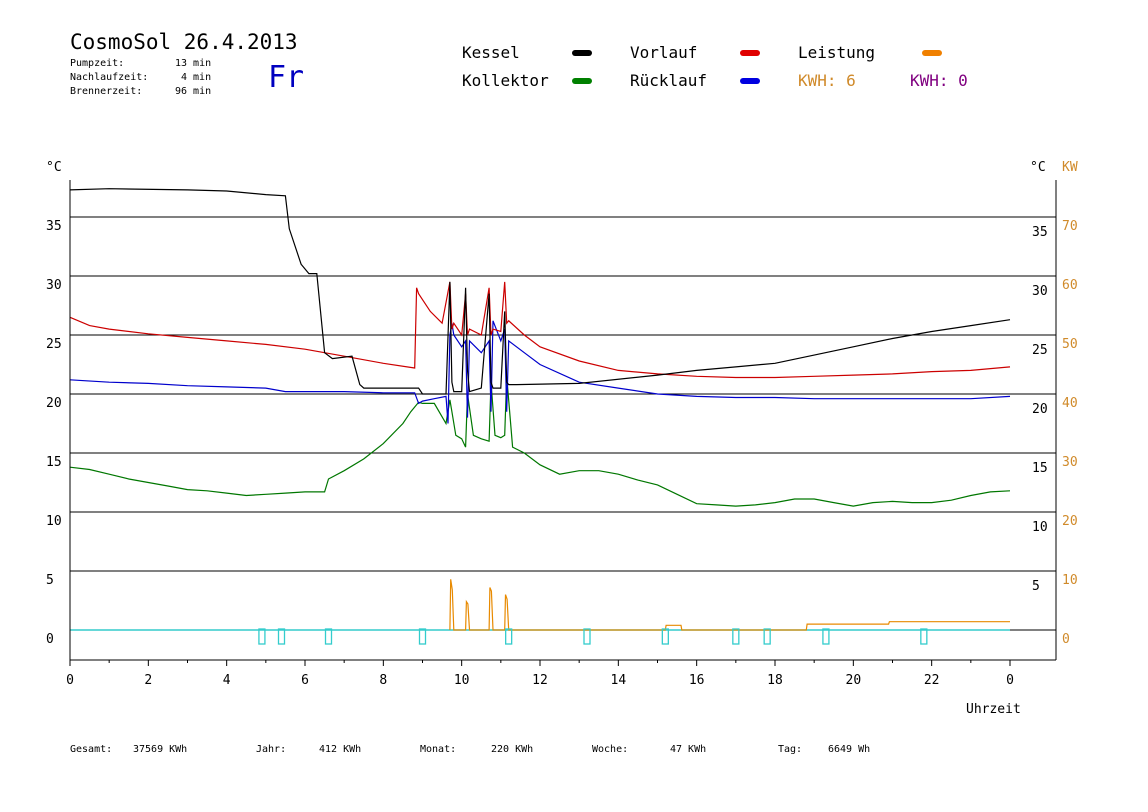  I want to click on y-tick-label-left: 20, so click(54, 403).